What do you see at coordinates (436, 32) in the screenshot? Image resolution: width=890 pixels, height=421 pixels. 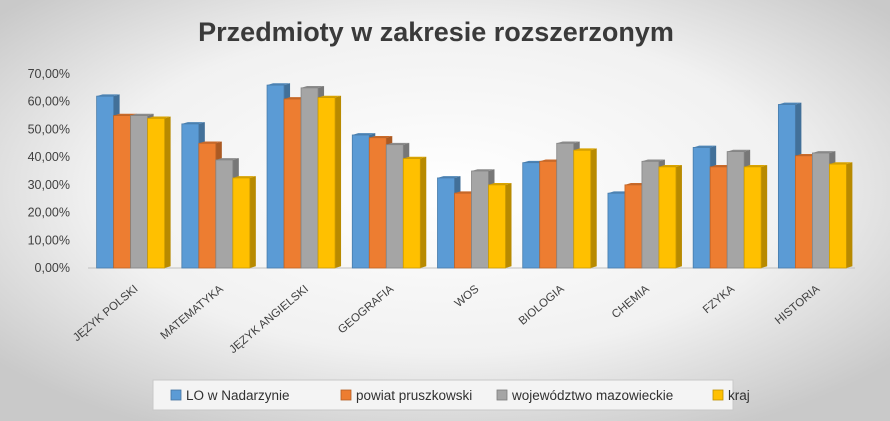 I see `chart-title: Przedmioty w zakresie rozszerzonym` at bounding box center [436, 32].